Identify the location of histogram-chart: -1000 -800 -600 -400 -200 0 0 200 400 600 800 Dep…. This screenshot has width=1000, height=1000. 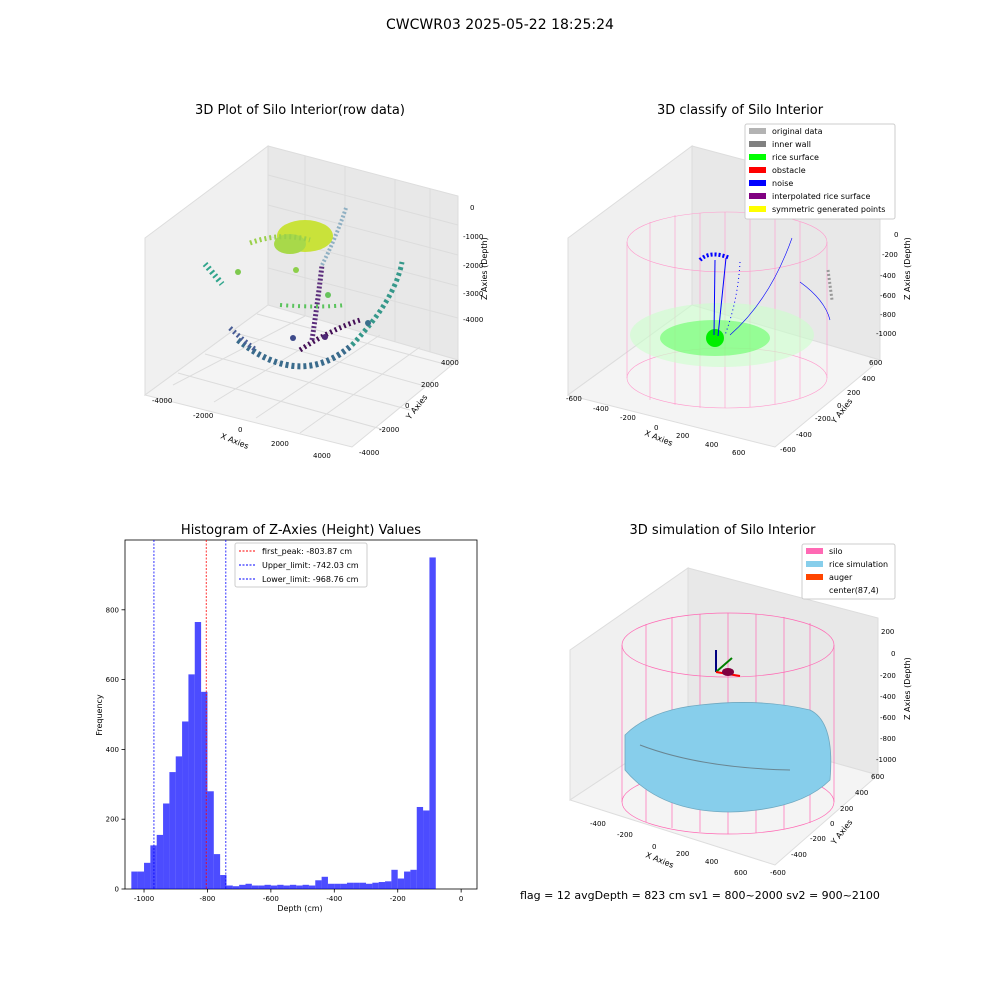
(286, 726).